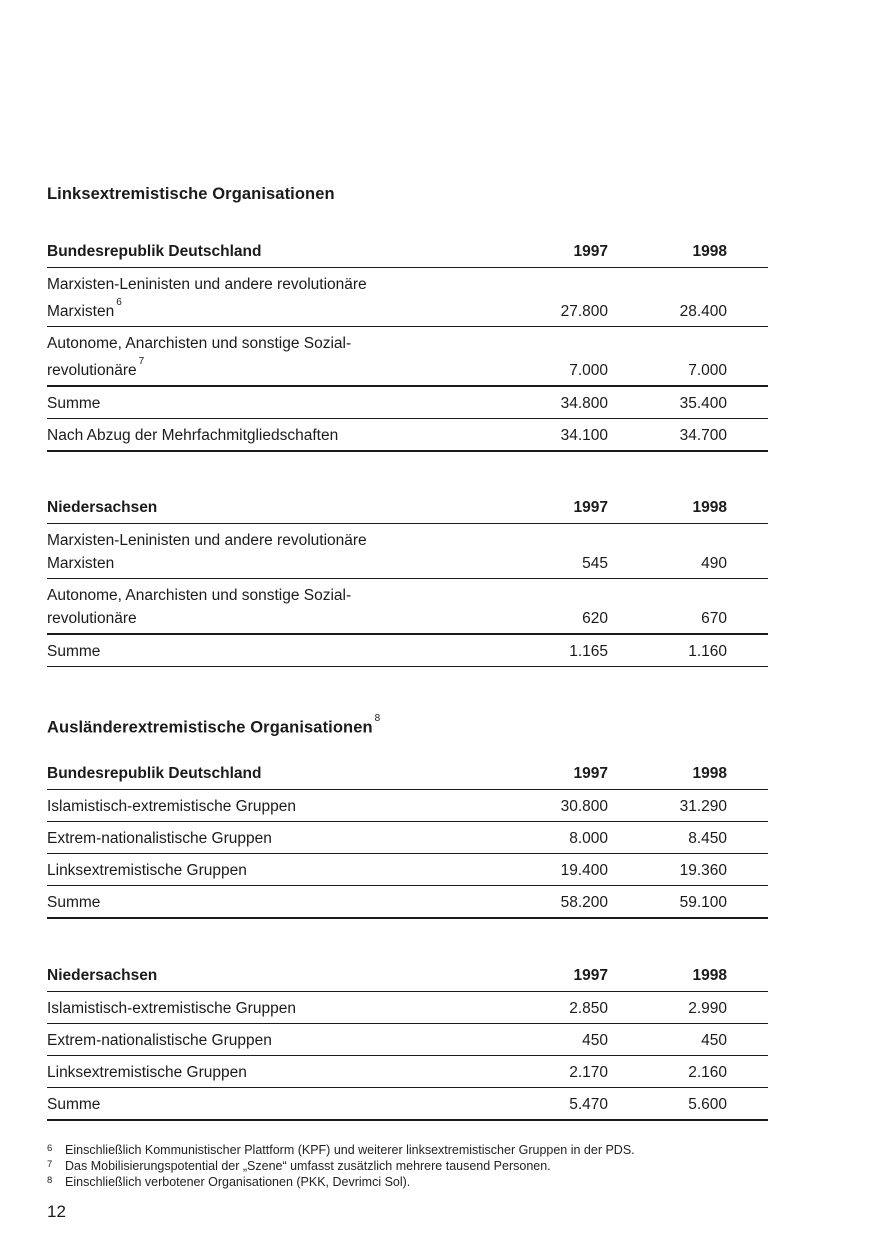 This screenshot has width=873, height=1240. I want to click on footnote-ref-6: 6, so click(119, 302).